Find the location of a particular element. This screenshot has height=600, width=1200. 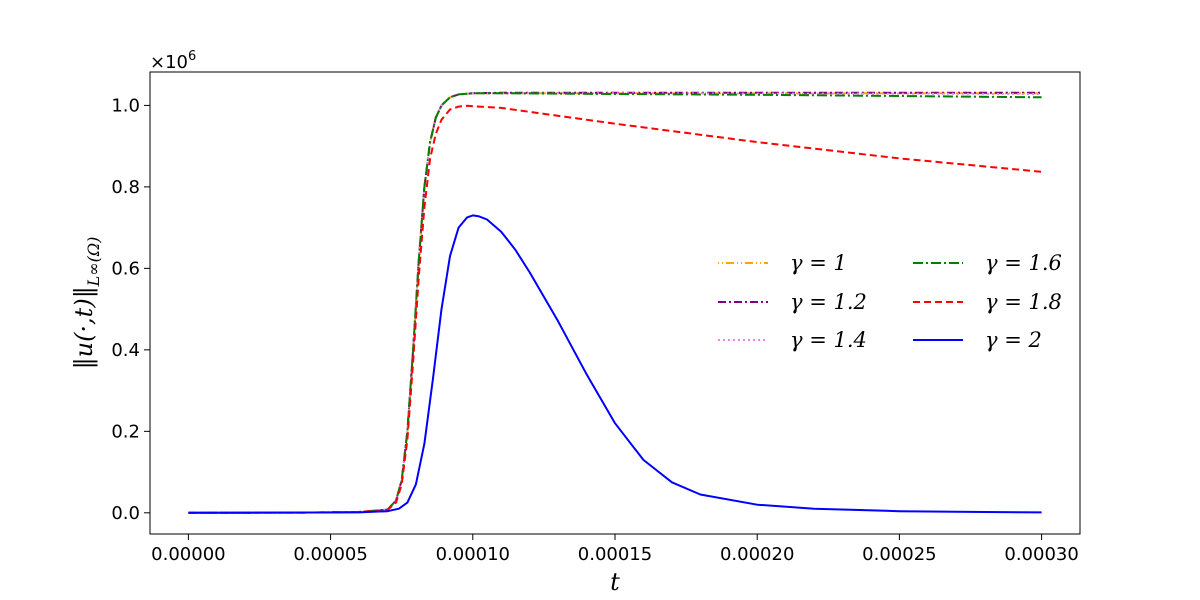

y-tick-label: 0.6 is located at coordinates (125, 268).